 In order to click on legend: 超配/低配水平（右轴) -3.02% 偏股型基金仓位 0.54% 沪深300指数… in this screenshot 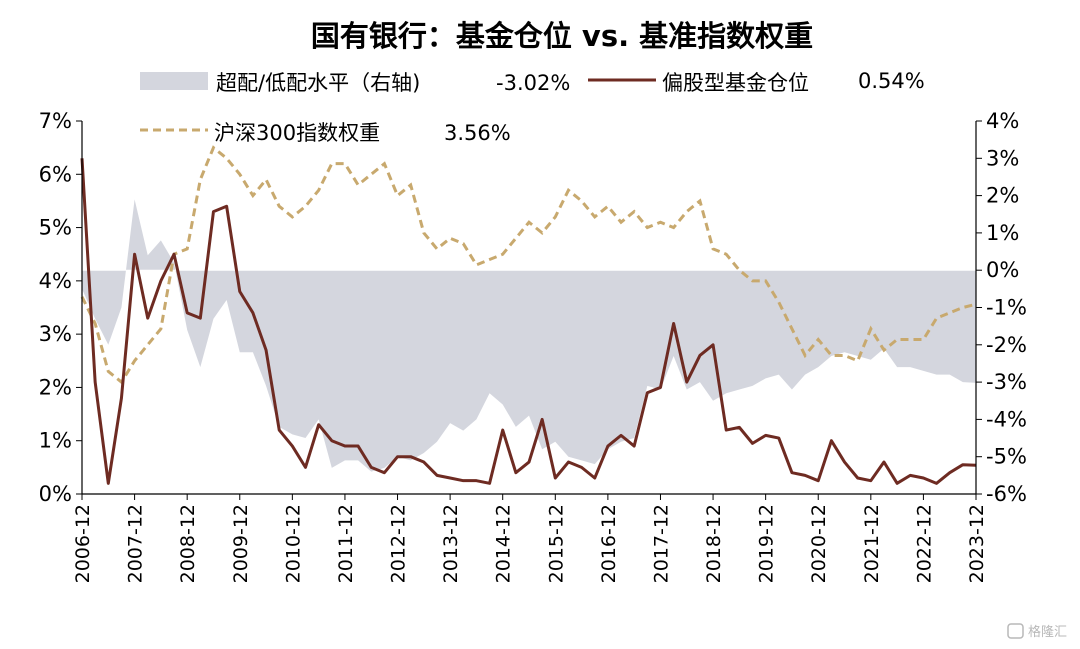, I will do `click(532, 107)`.